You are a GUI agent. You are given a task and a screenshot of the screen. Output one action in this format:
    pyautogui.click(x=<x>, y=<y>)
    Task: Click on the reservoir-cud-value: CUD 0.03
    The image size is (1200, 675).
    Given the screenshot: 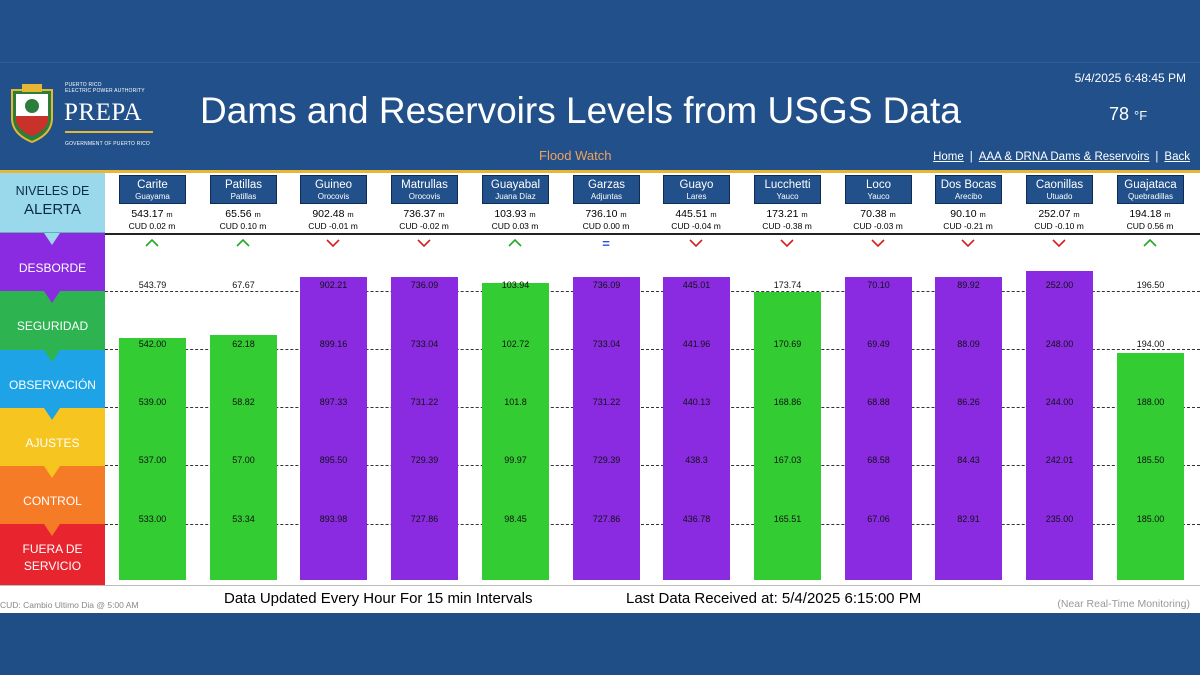 What is the action you would take?
    pyautogui.click(x=510, y=226)
    